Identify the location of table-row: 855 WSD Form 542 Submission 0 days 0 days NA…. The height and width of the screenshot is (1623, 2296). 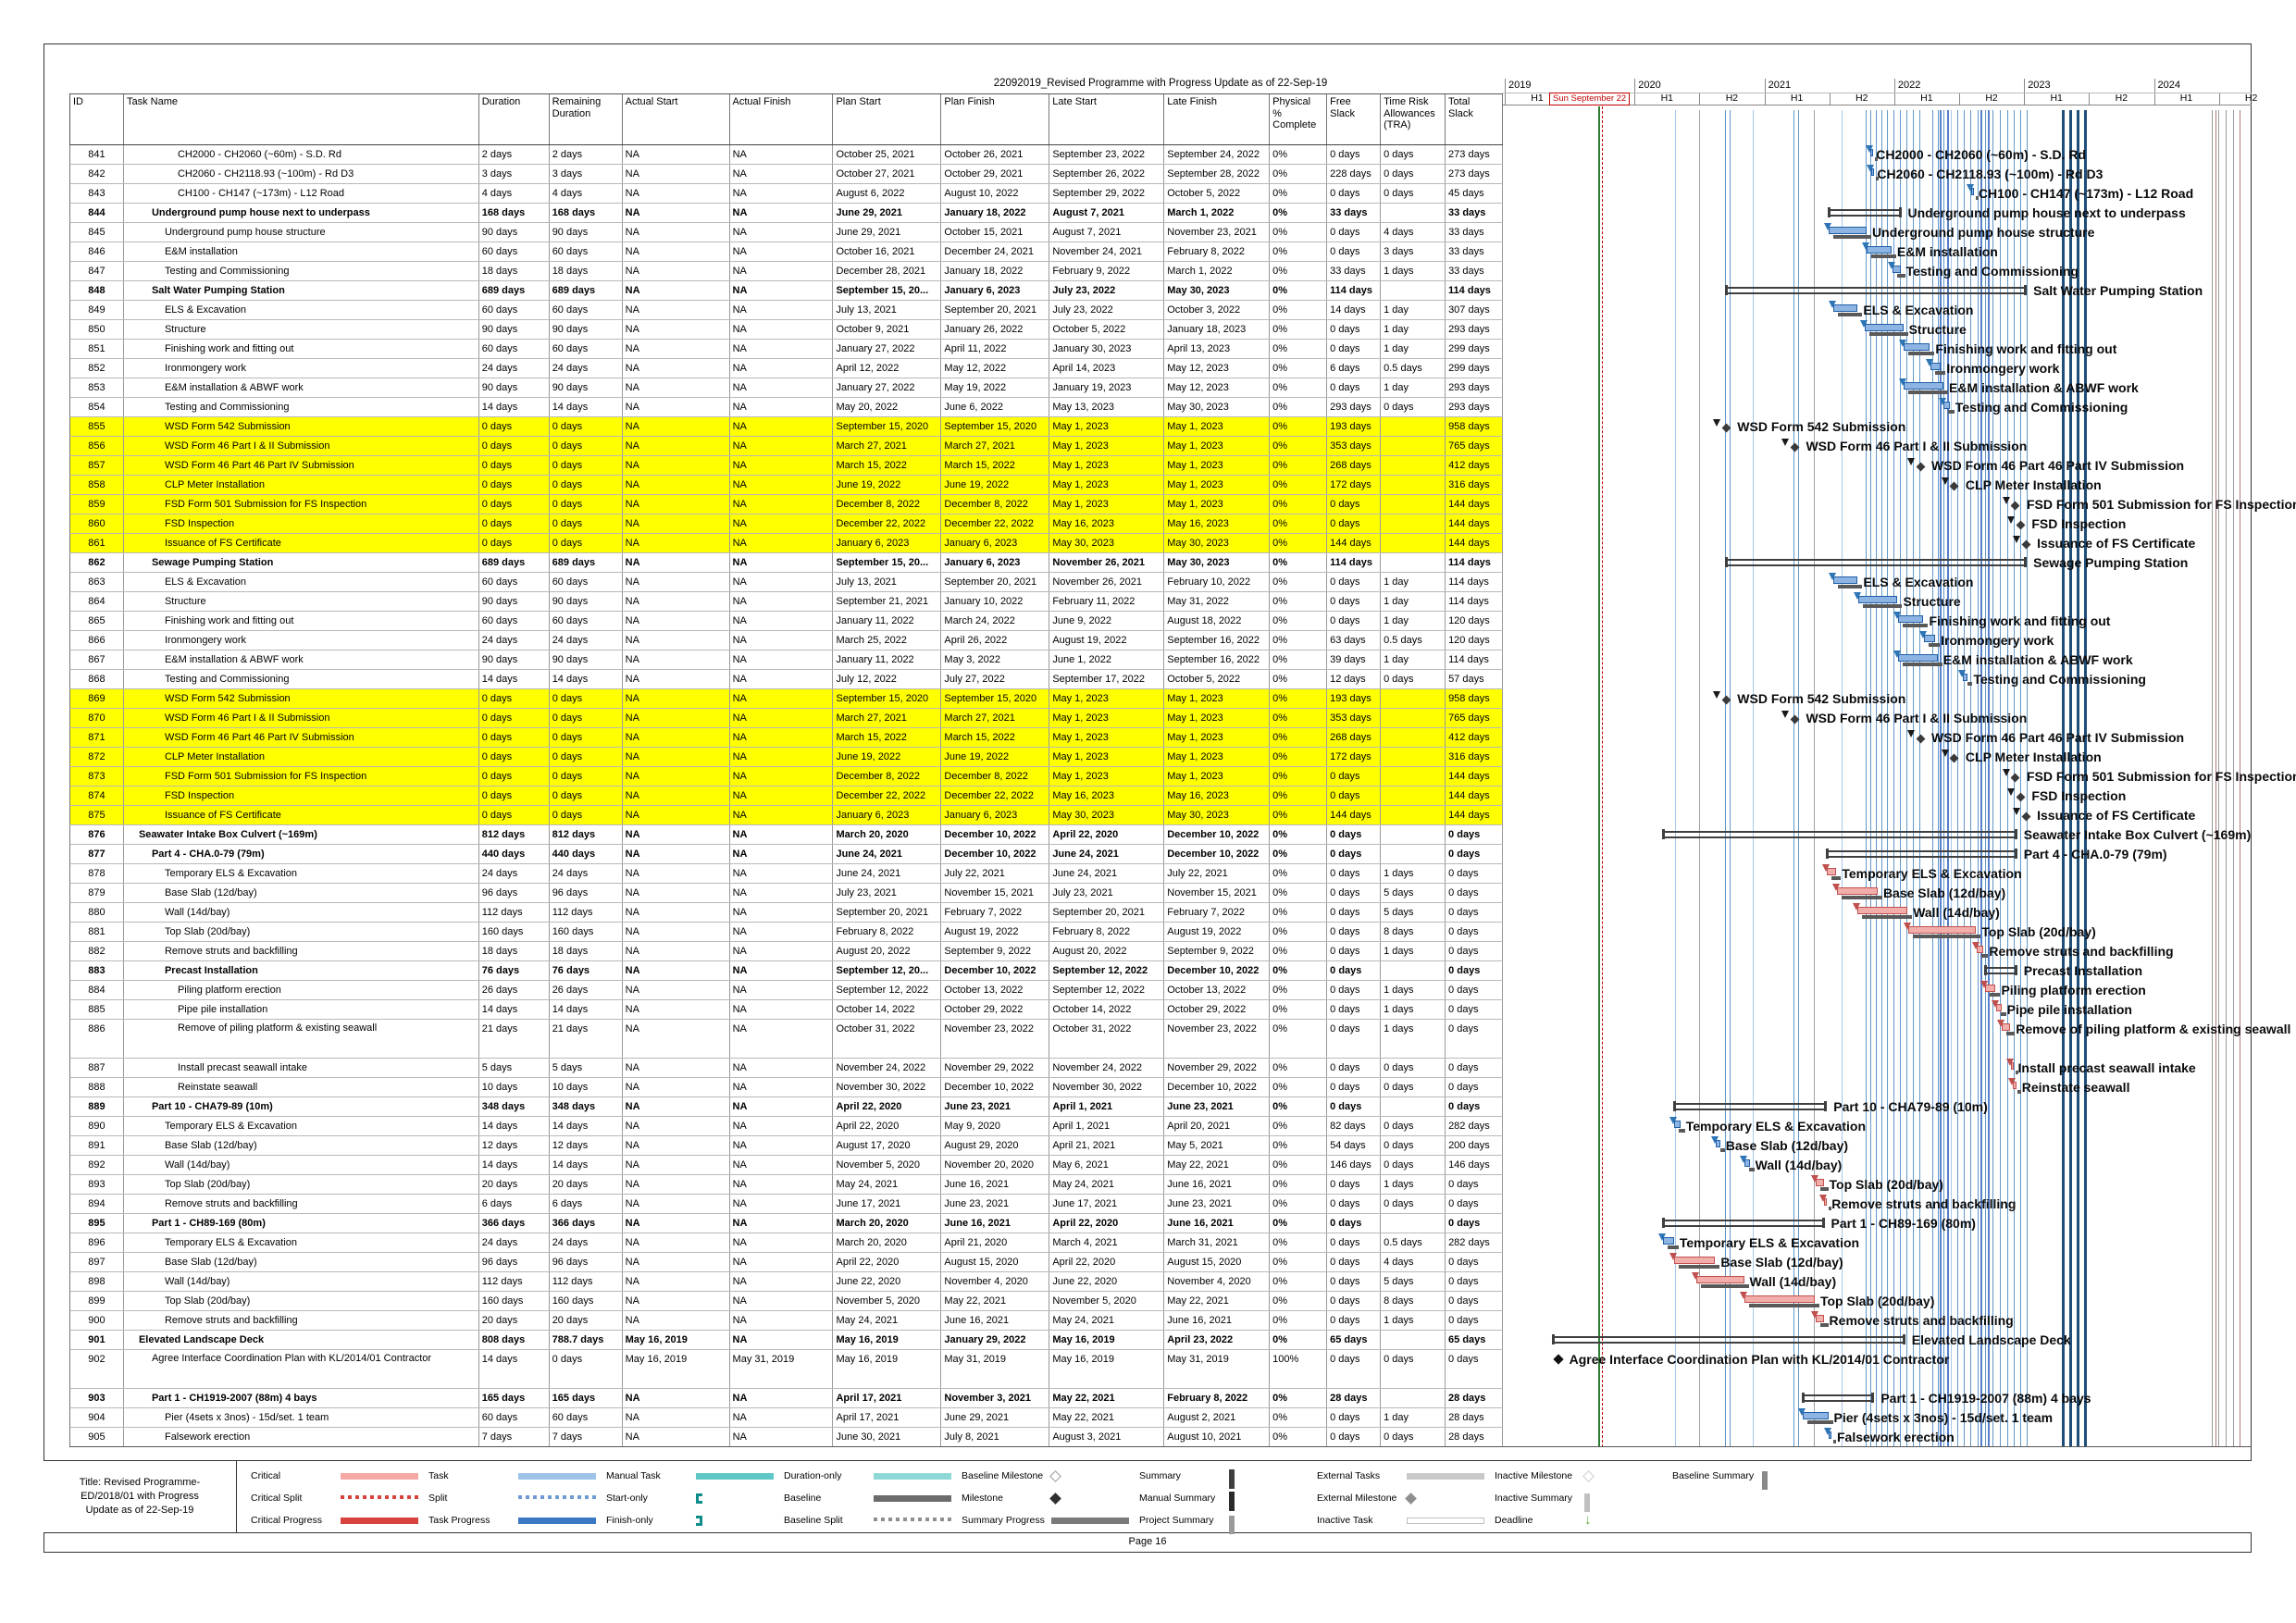
(787, 427).